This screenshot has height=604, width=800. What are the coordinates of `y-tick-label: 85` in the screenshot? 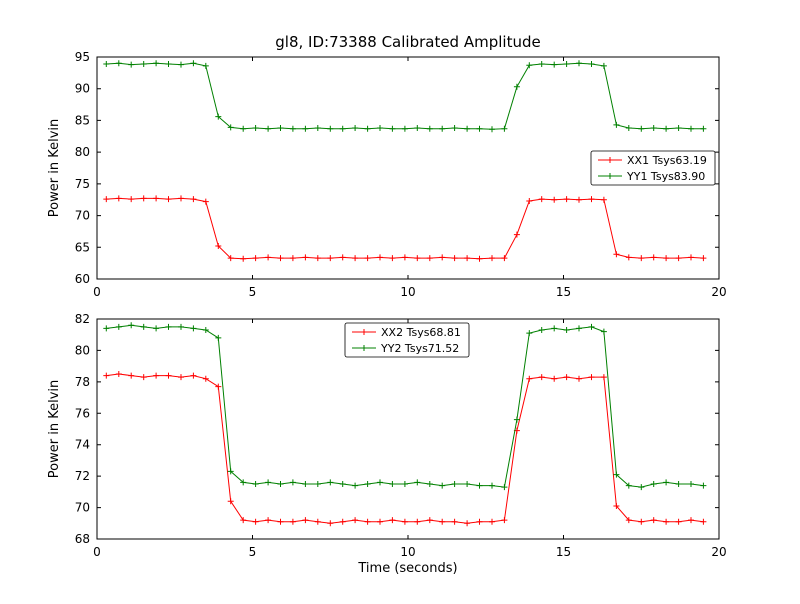 It's located at (82, 120).